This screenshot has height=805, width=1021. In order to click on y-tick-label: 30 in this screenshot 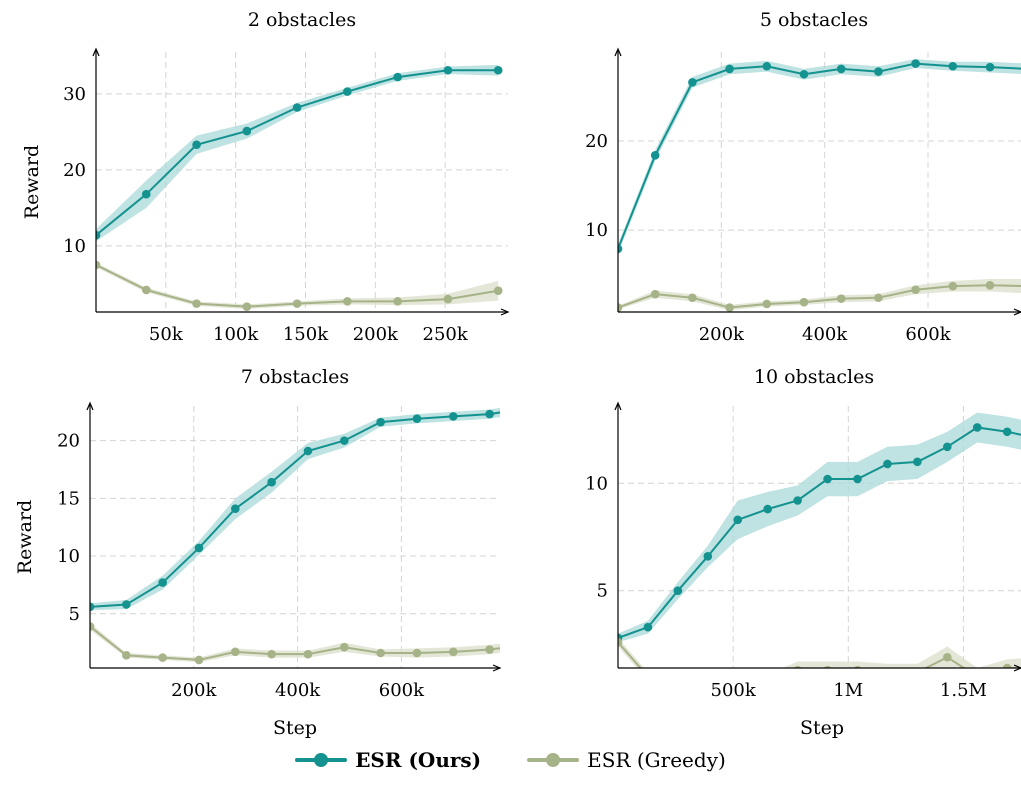, I will do `click(74, 94)`.